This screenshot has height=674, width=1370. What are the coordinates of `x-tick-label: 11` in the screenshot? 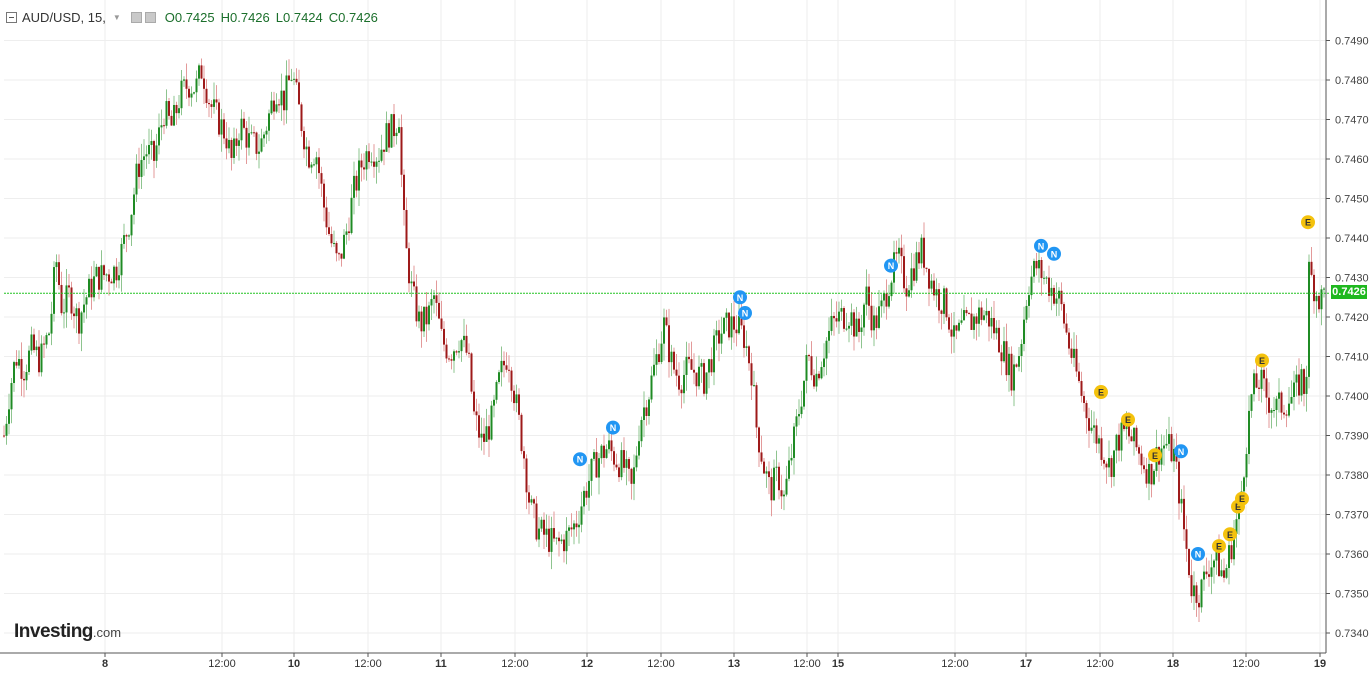 It's located at (441, 664).